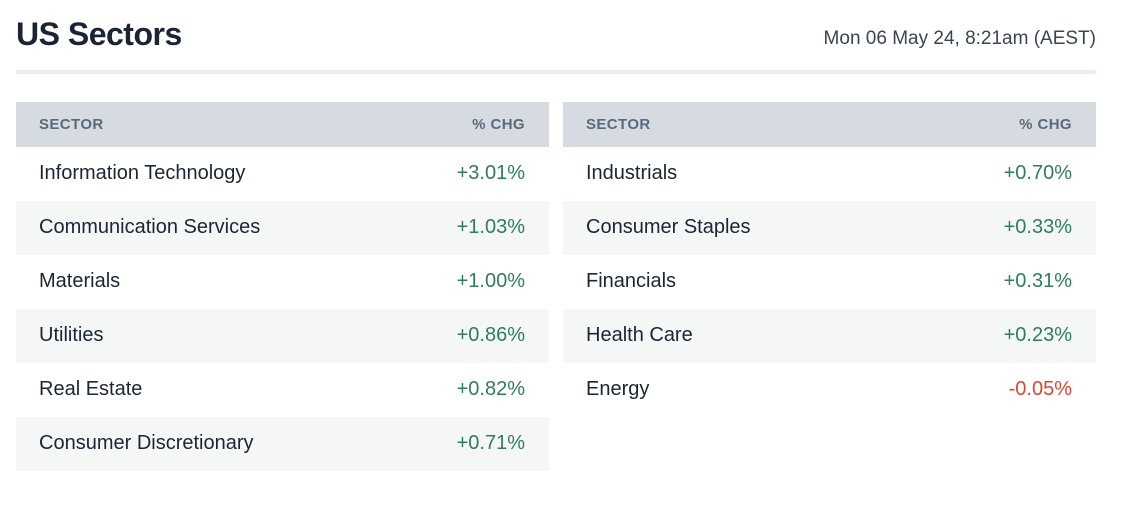 This screenshot has height=514, width=1122. I want to click on table-row: Consumer Staples +0.33%, so click(829, 227).